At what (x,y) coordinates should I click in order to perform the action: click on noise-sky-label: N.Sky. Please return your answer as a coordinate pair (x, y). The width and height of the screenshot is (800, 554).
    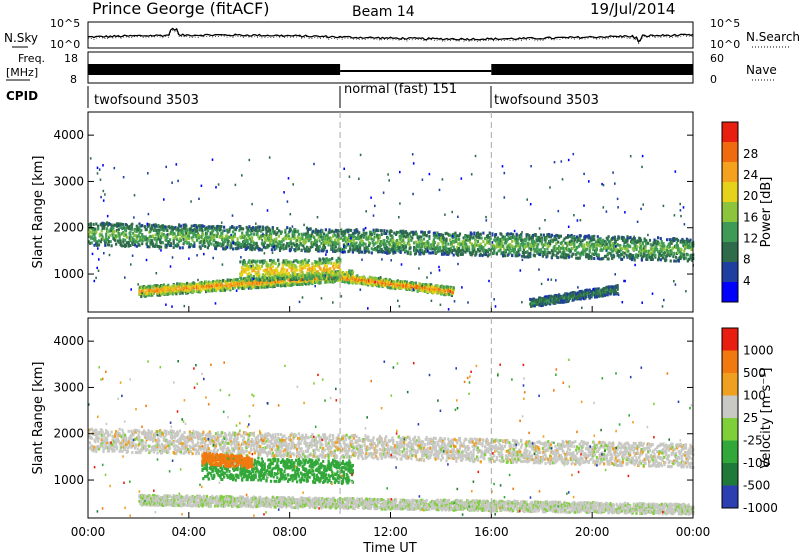
    Looking at the image, I should click on (21, 38).